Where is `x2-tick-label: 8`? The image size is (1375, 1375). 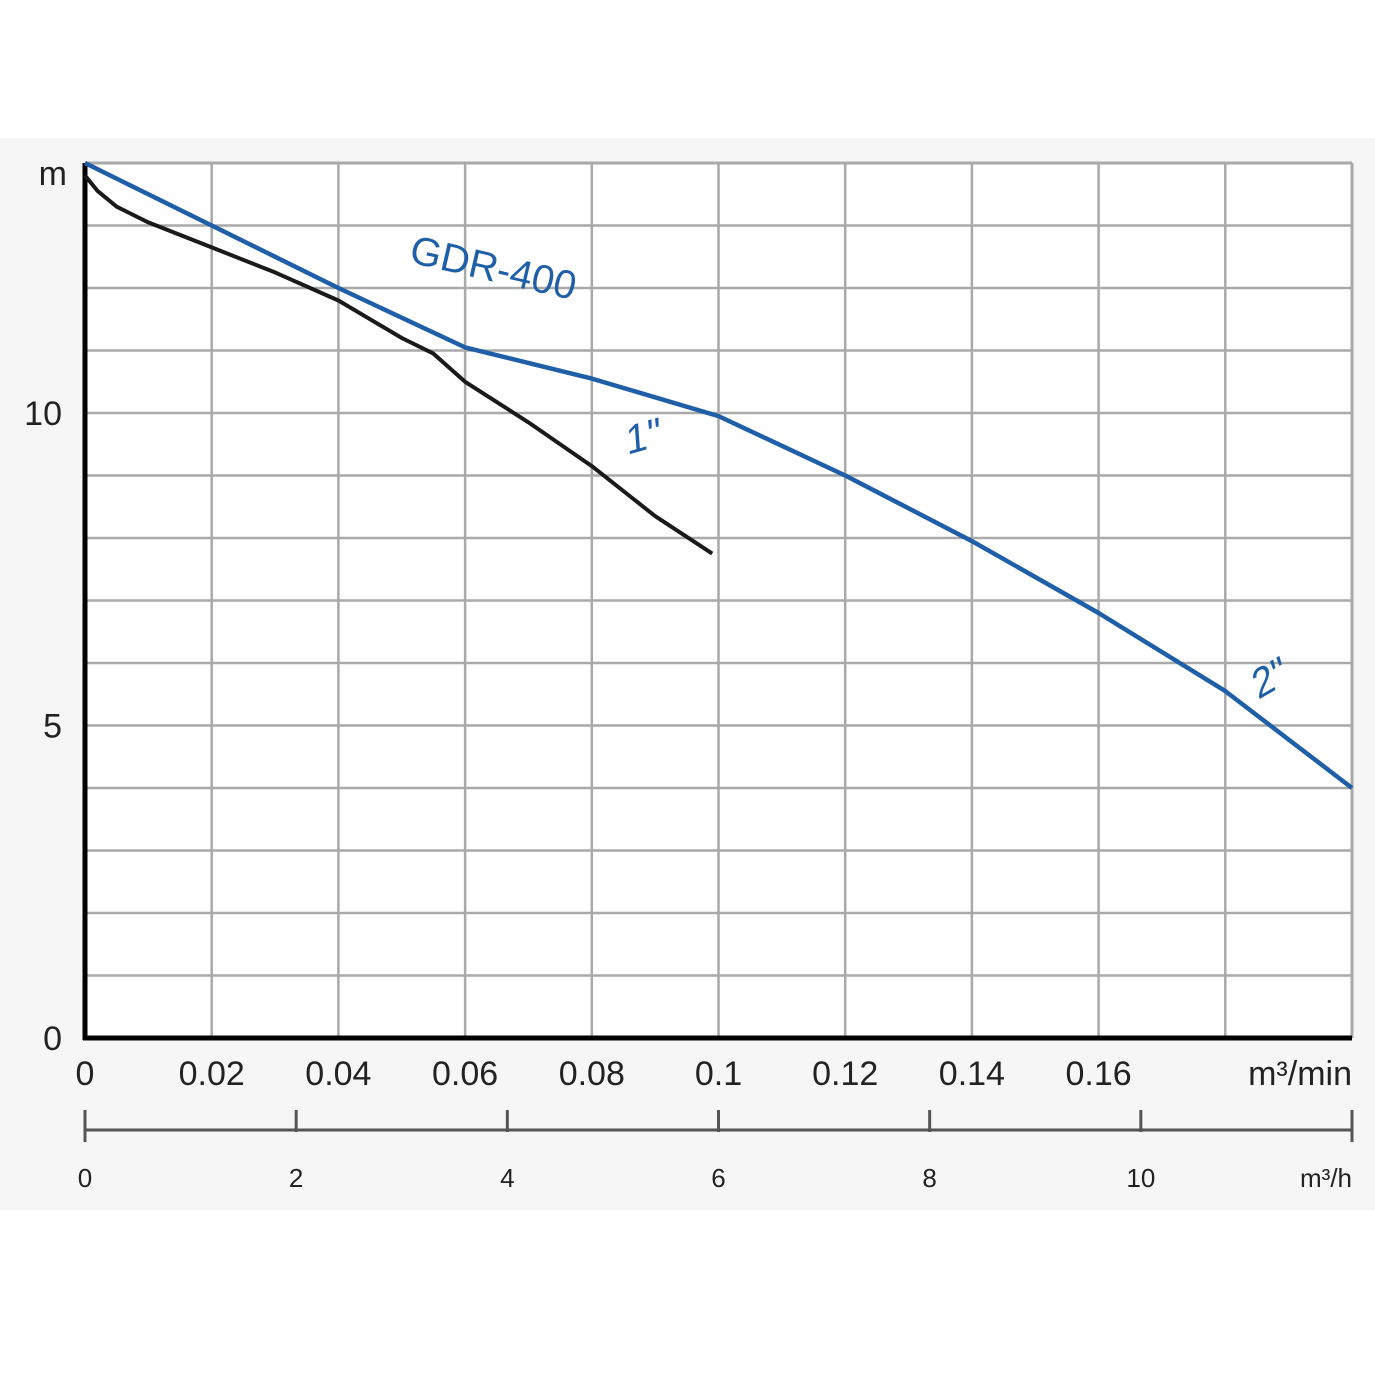
x2-tick-label: 8 is located at coordinates (929, 1178).